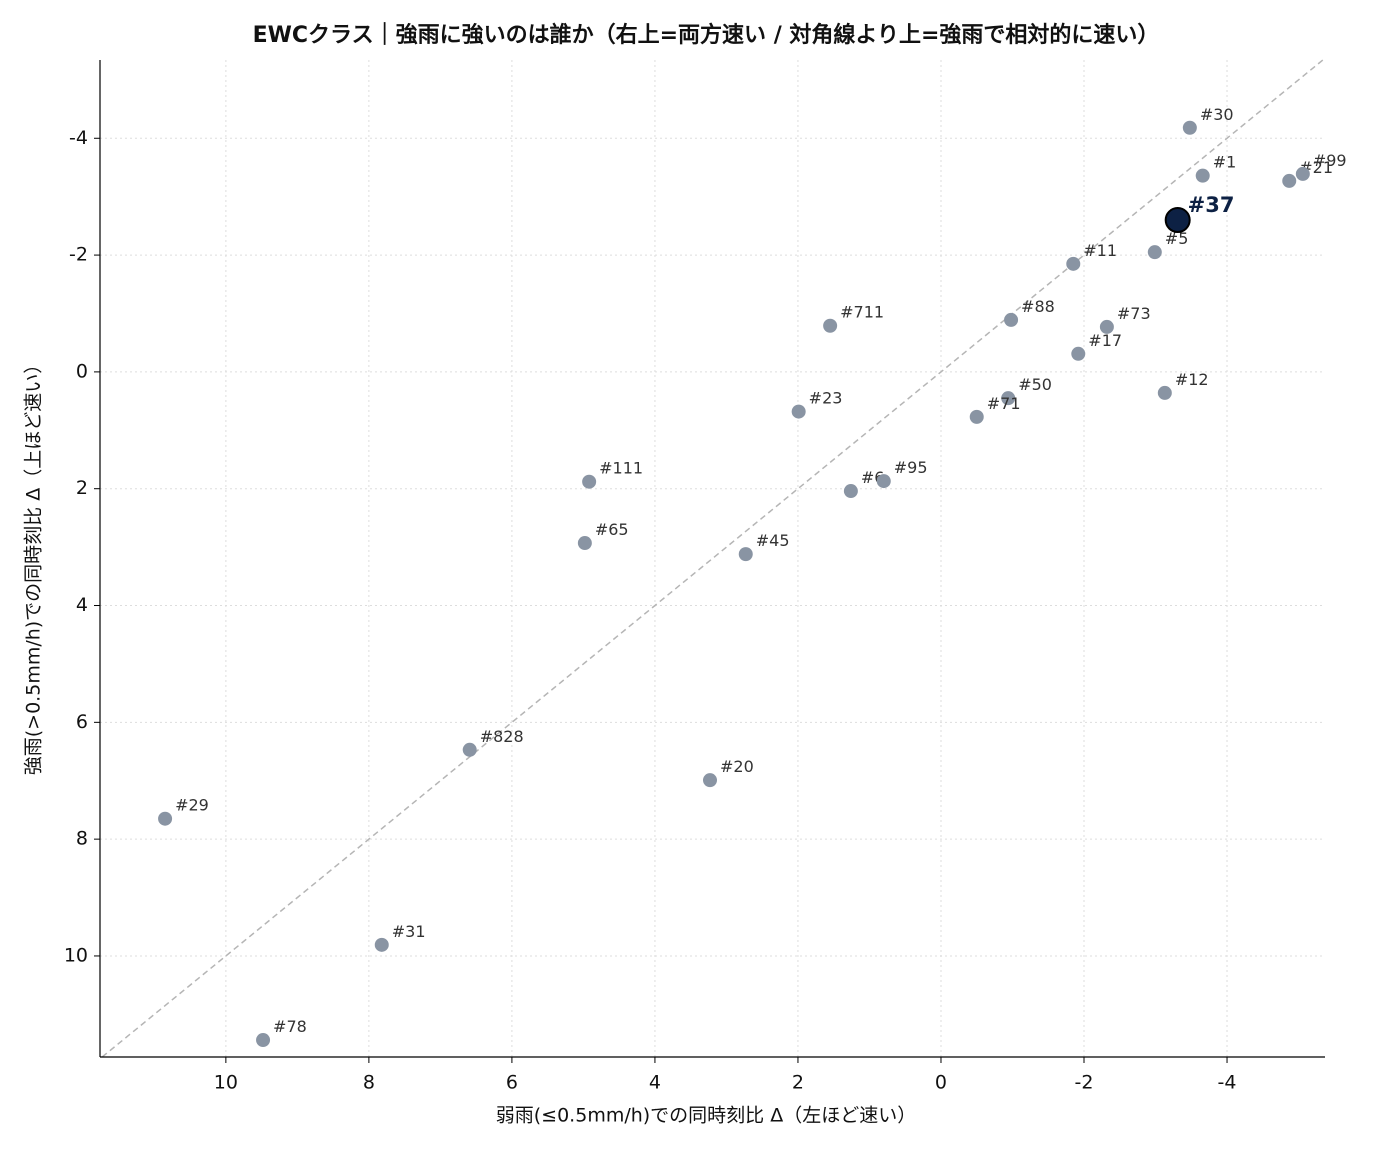 The image size is (1376, 1152). What do you see at coordinates (1225, 162) in the screenshot?
I see `point-label: #1` at bounding box center [1225, 162].